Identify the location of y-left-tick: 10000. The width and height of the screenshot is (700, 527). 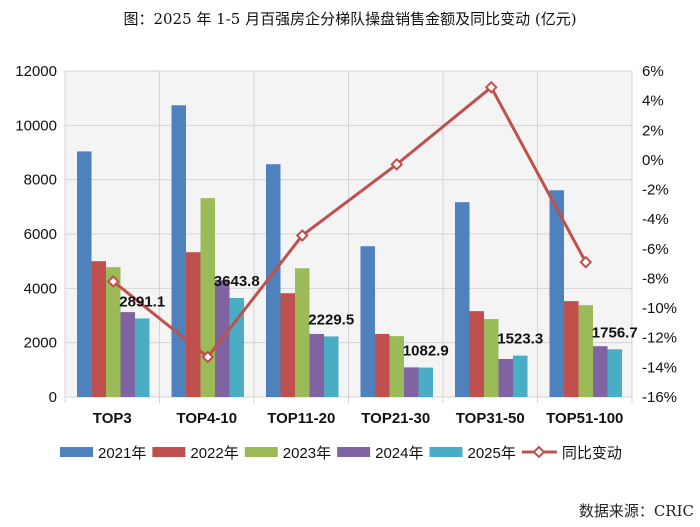
(36, 125).